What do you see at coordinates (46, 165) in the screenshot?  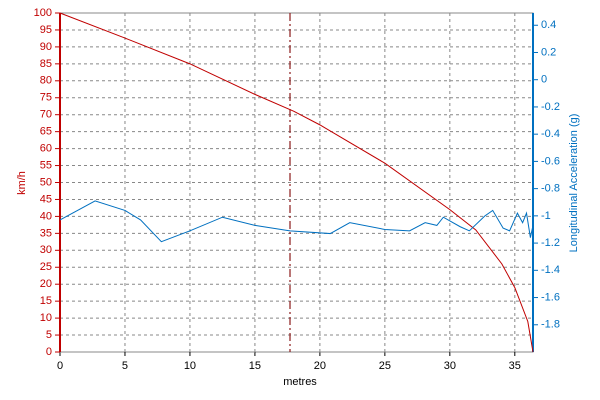 I see `y-tick-label: 55` at bounding box center [46, 165].